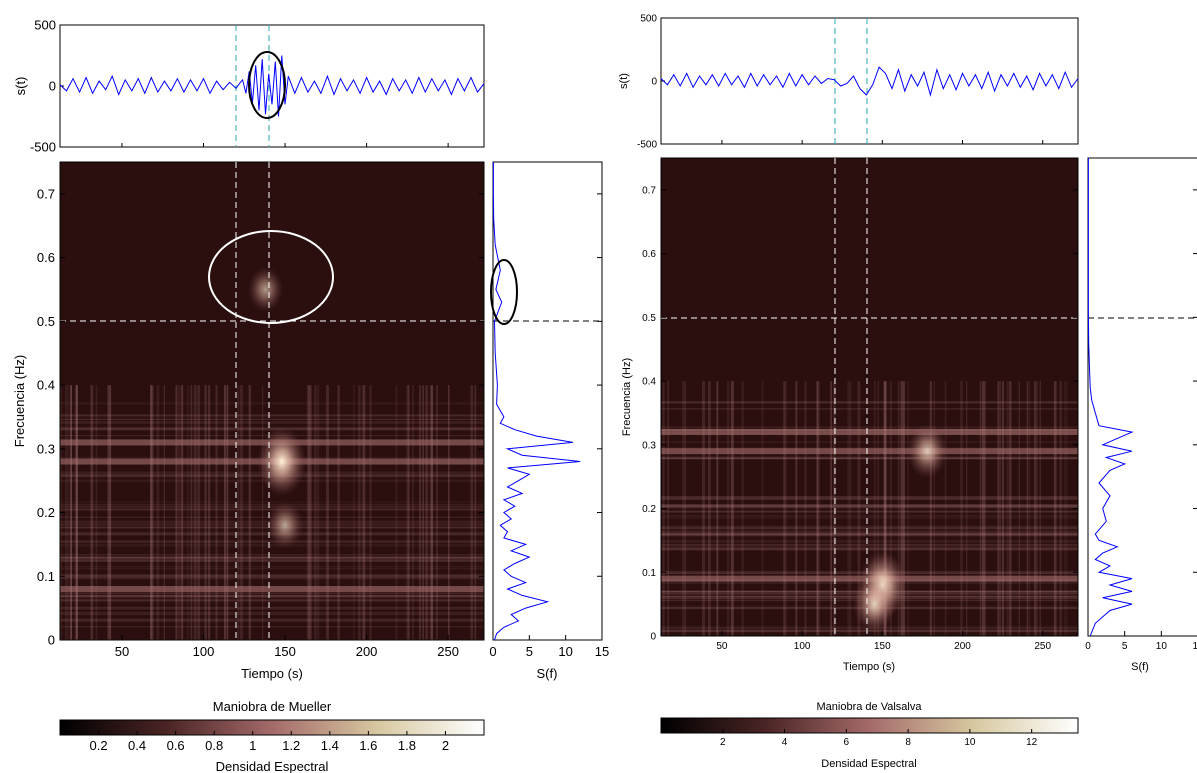 Image resolution: width=1197 pixels, height=773 pixels. I want to click on left-spectrogram-annotation-ellipse, so click(271, 277).